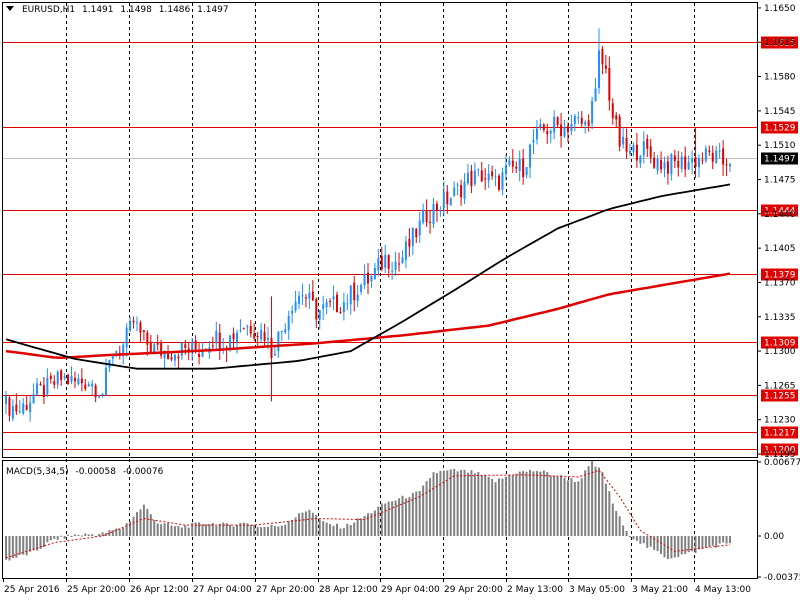 The height and width of the screenshot is (600, 800). What do you see at coordinates (159, 590) in the screenshot?
I see `time-tick-label: 26 Apr 12:00` at bounding box center [159, 590].